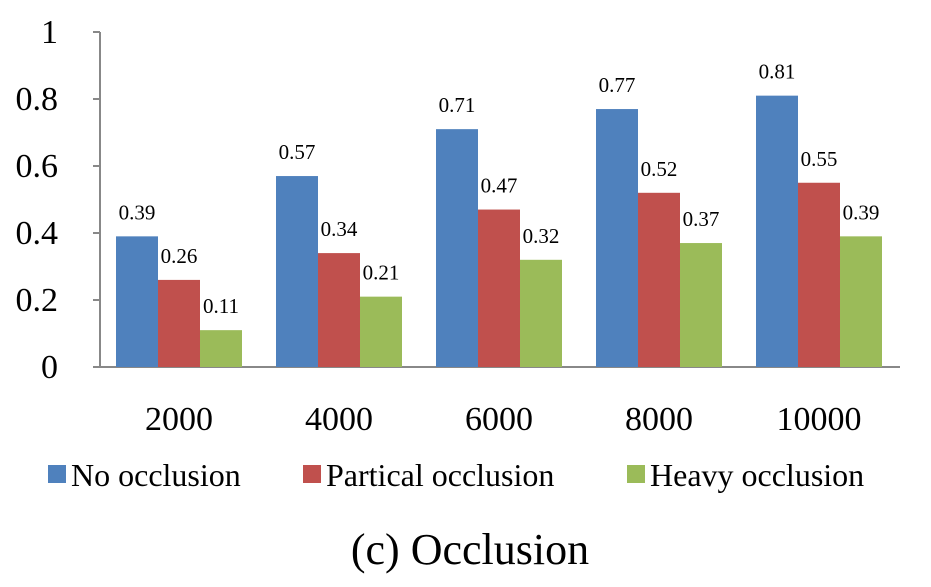 The width and height of the screenshot is (931, 587). Describe the element at coordinates (156, 475) in the screenshot. I see `legend-label: No occlusion` at that location.